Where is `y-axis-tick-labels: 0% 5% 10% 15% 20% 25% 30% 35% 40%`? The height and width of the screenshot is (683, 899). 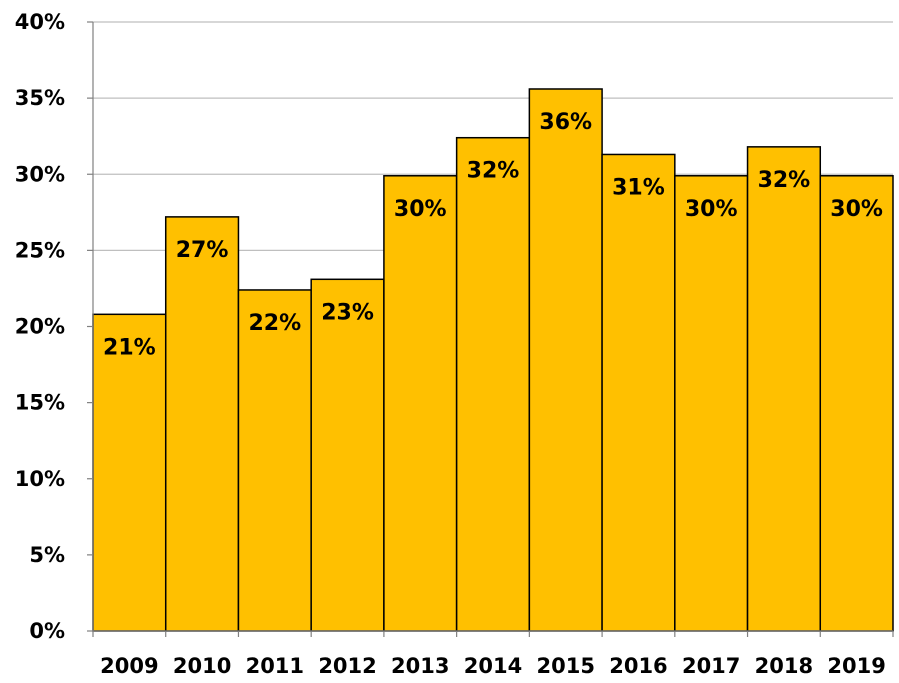
y-axis-tick-labels: 0% 5% 10% 15% 20% 25% 30% 35% 40% is located at coordinates (40, 326).